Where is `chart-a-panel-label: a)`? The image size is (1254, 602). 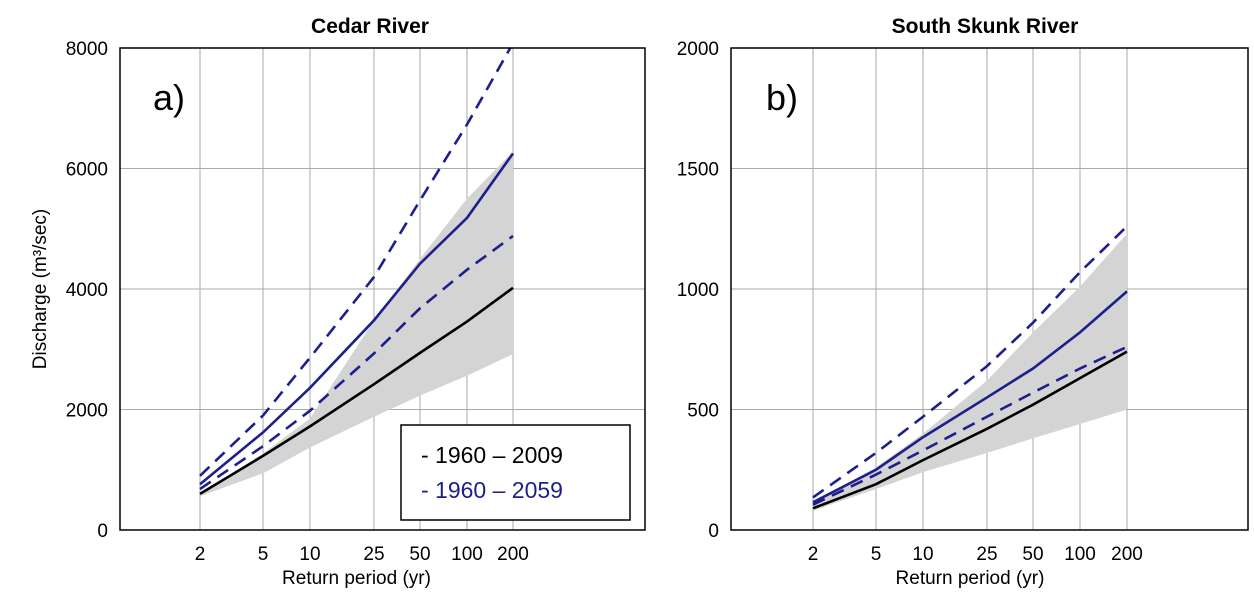 chart-a-panel-label: a) is located at coordinates (169, 97).